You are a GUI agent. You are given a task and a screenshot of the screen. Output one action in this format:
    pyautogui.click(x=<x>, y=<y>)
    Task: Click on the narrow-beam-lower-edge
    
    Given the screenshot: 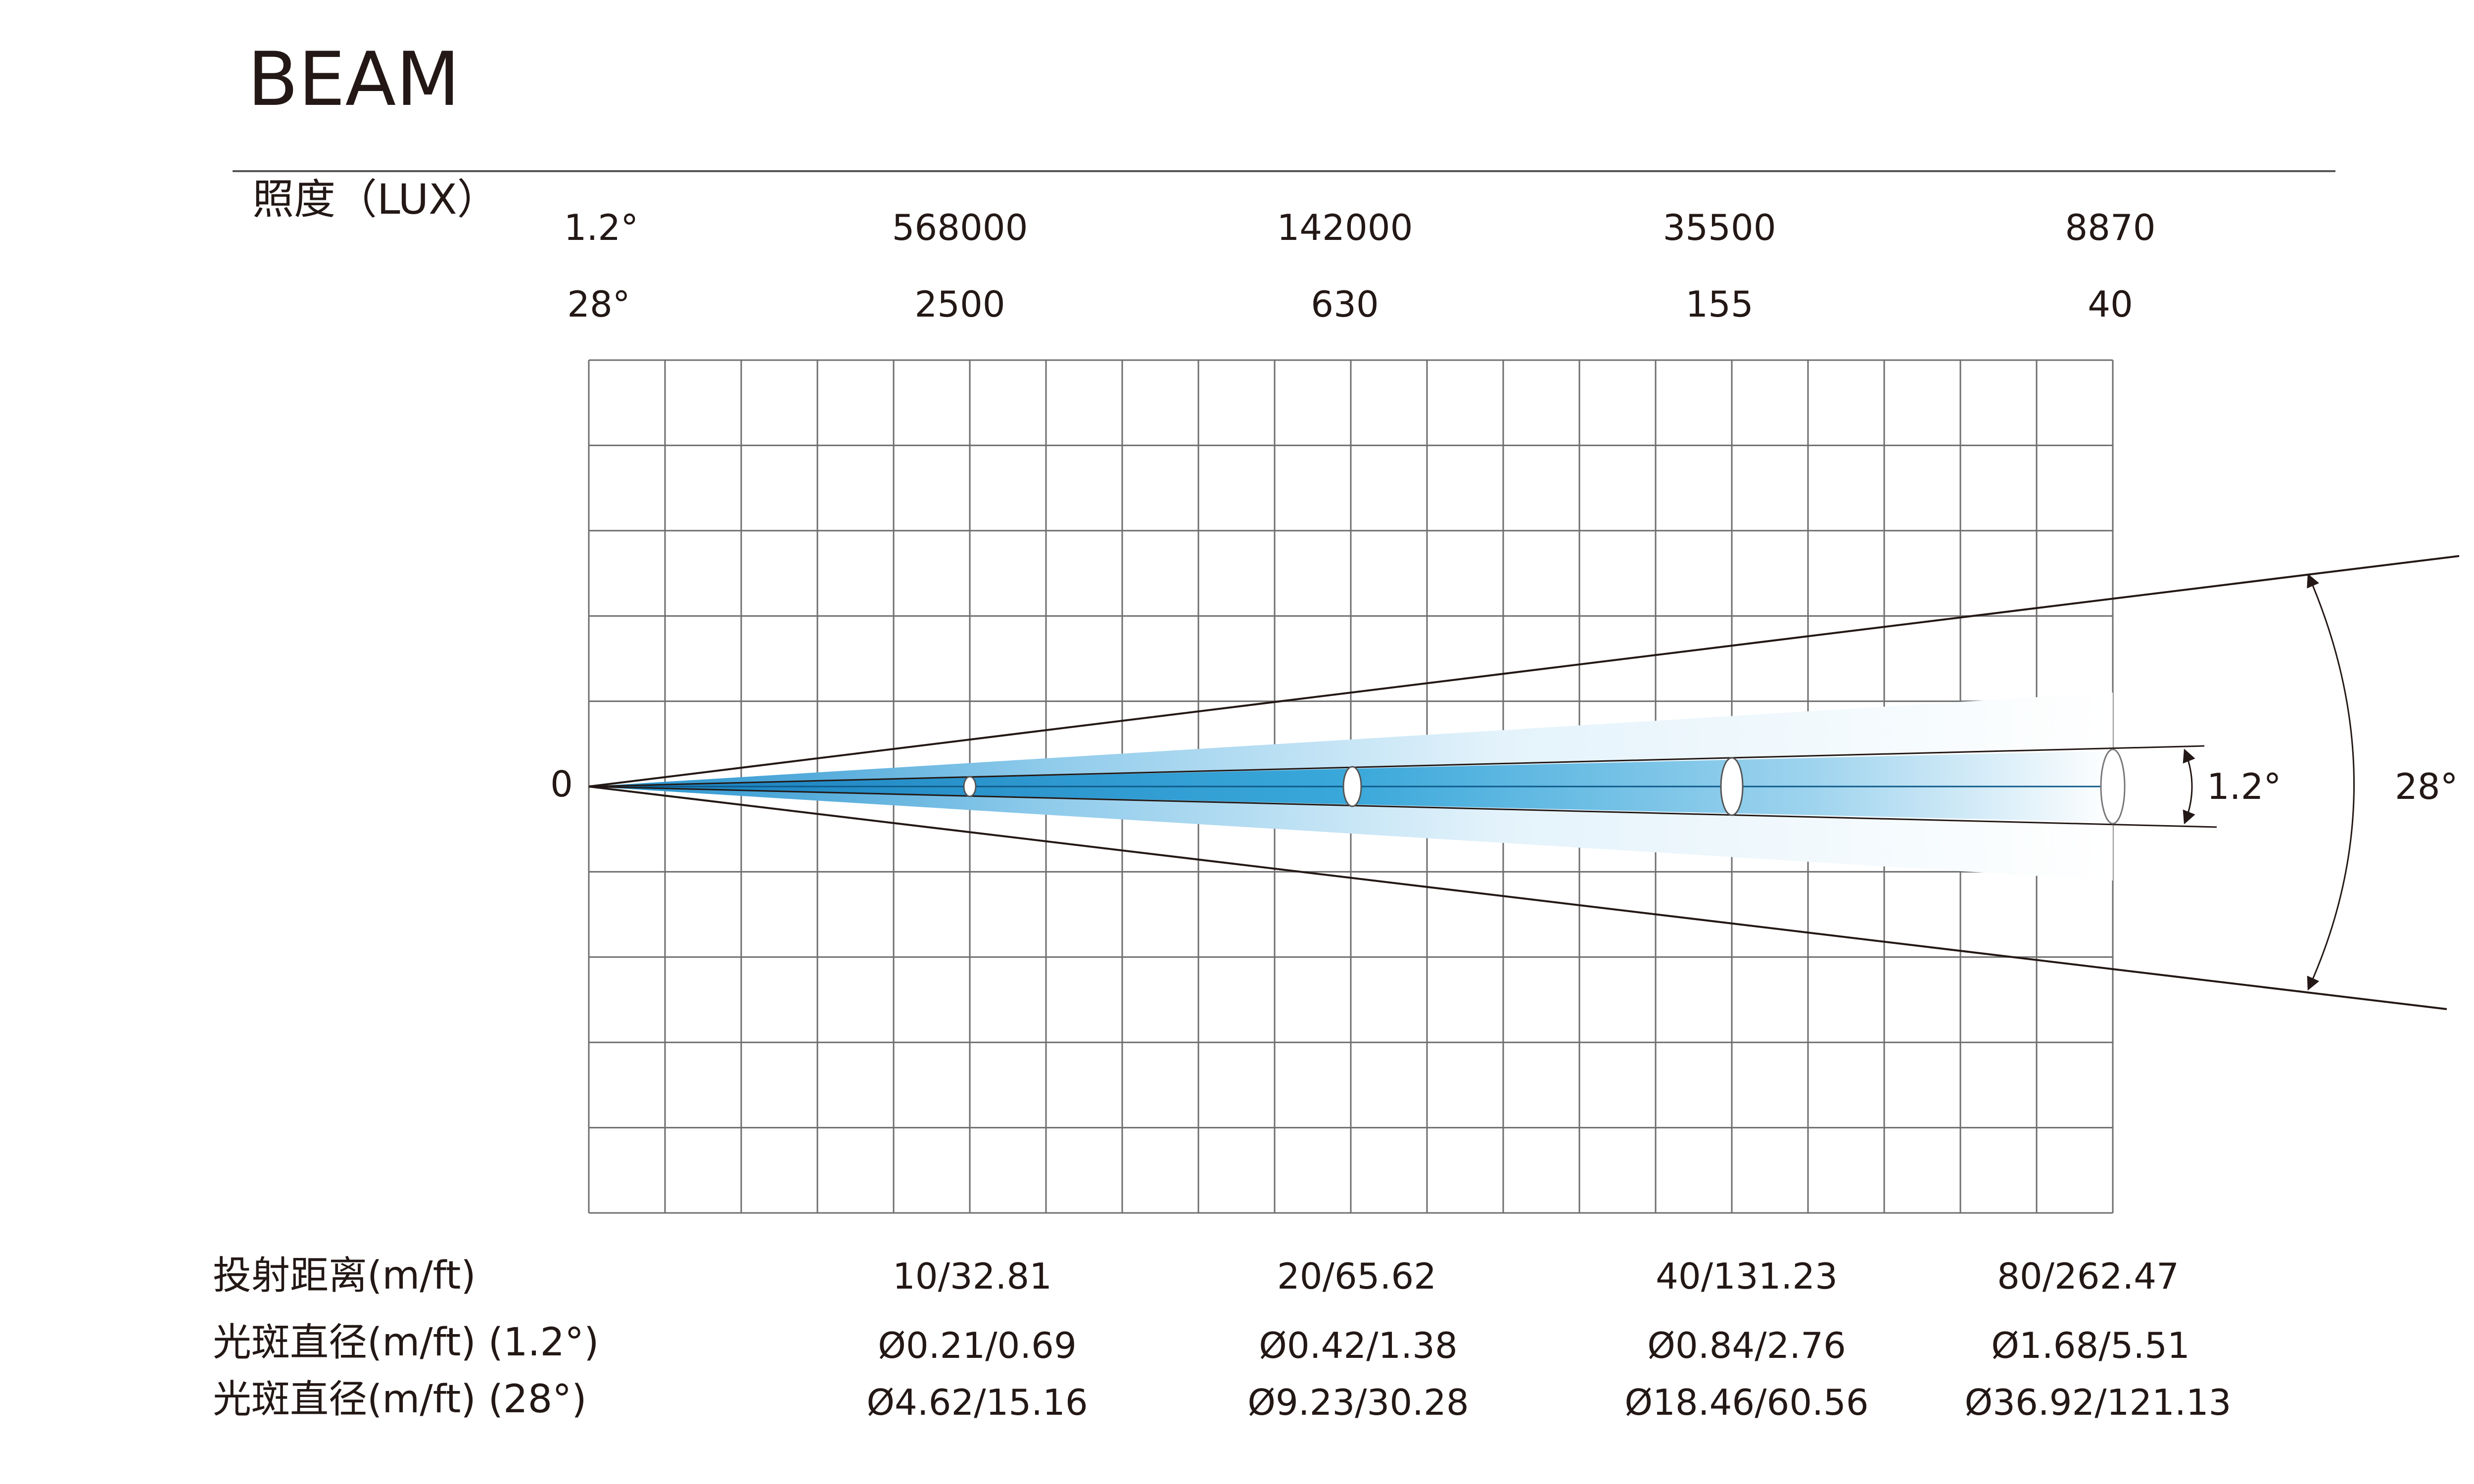 What is the action you would take?
    pyautogui.click(x=1403, y=807)
    